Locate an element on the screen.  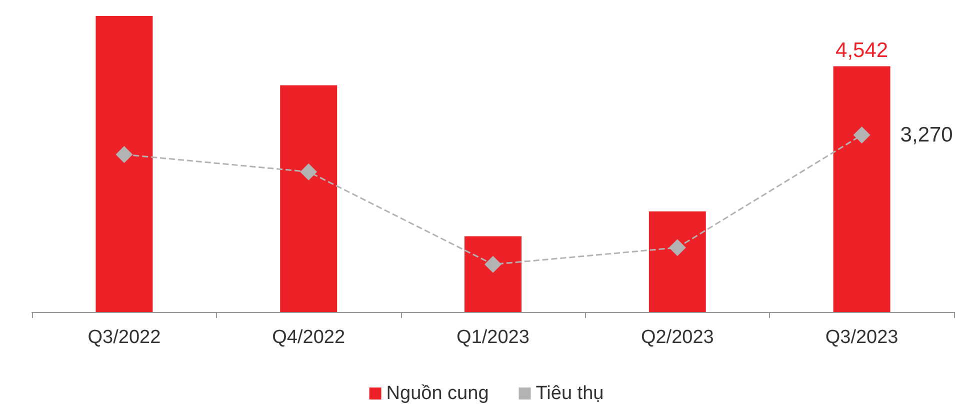
x-tick-label: Q2/2023 is located at coordinates (677, 337).